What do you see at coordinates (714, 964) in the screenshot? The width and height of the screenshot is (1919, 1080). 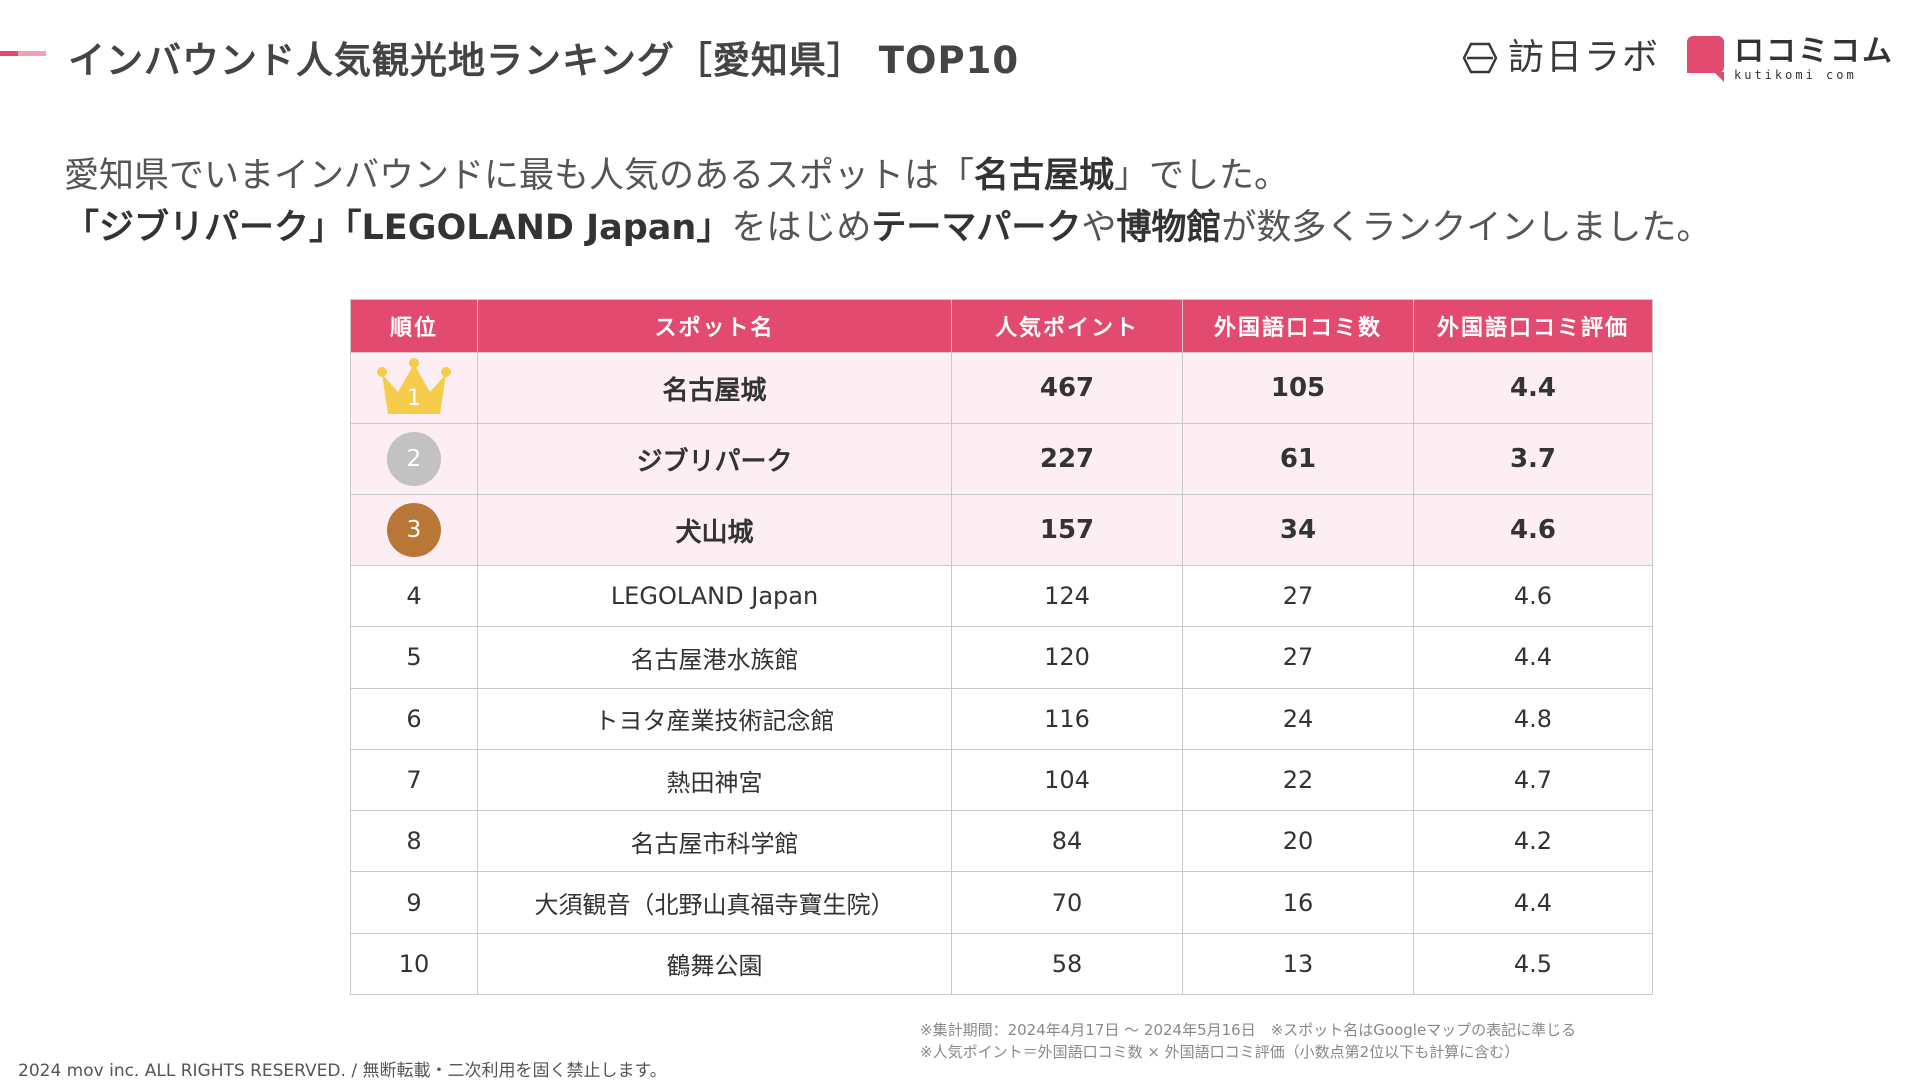 I see `spot-name-cell: 鶴舞公園` at bounding box center [714, 964].